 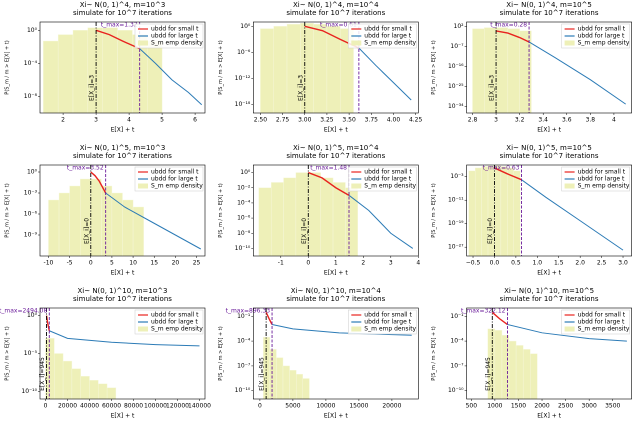 What do you see at coordinates (602, 263) in the screenshot?
I see `x-tick-label: 2.5` at bounding box center [602, 263].